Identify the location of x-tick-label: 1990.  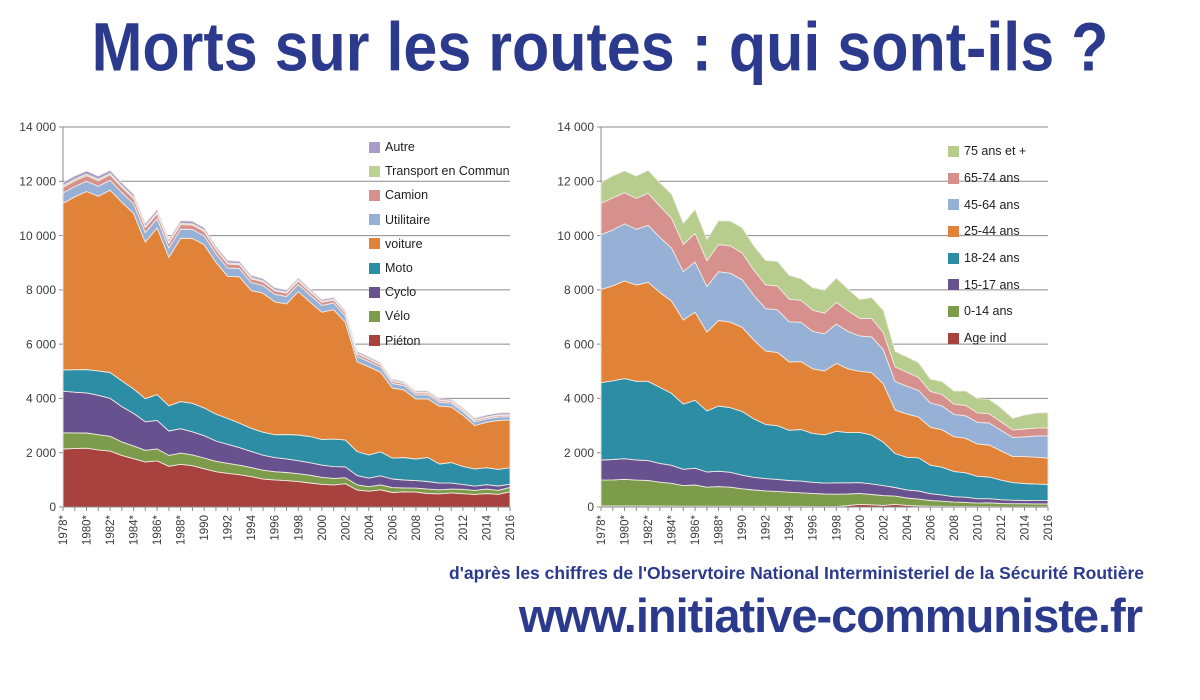
(743, 528).